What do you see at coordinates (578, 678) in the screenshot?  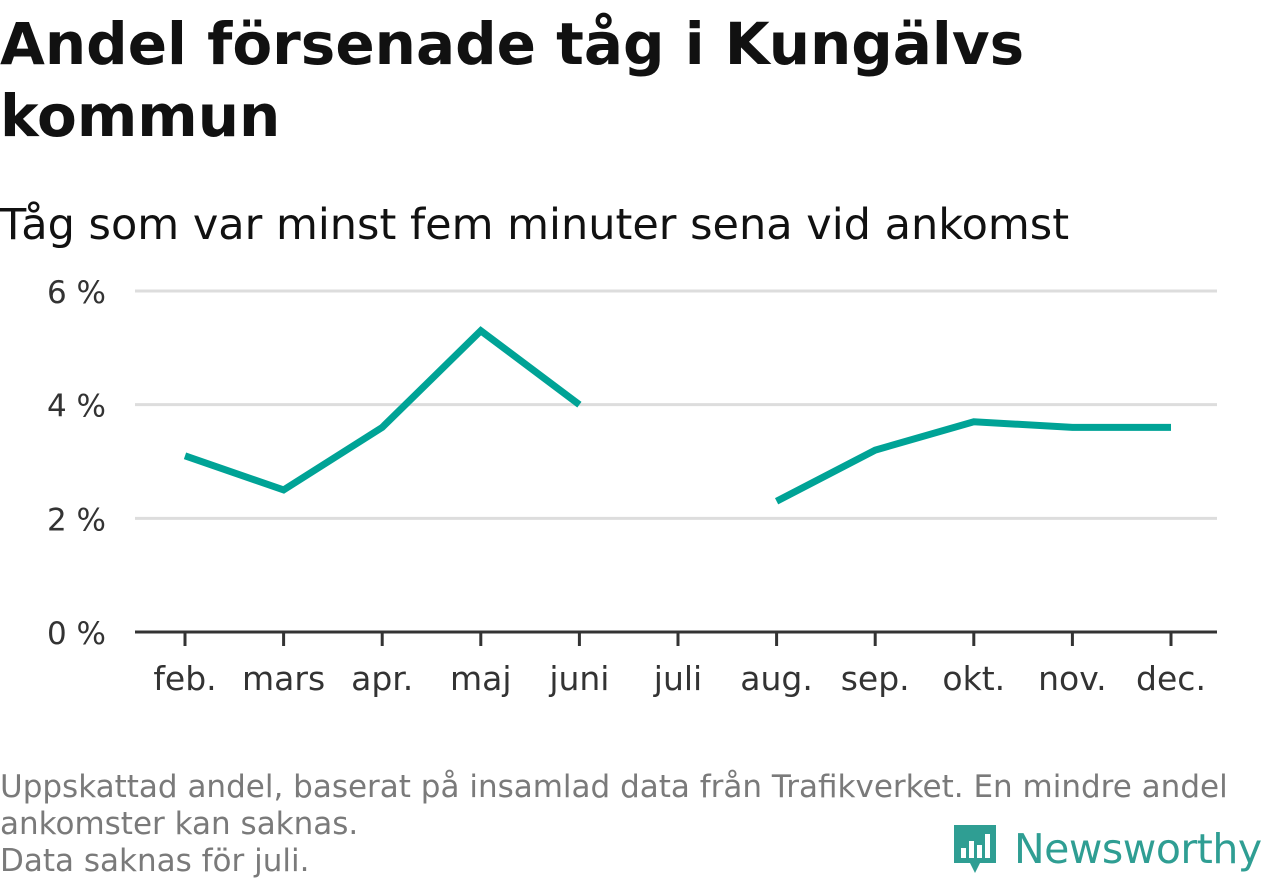 I see `x-tick-label: juni` at bounding box center [578, 678].